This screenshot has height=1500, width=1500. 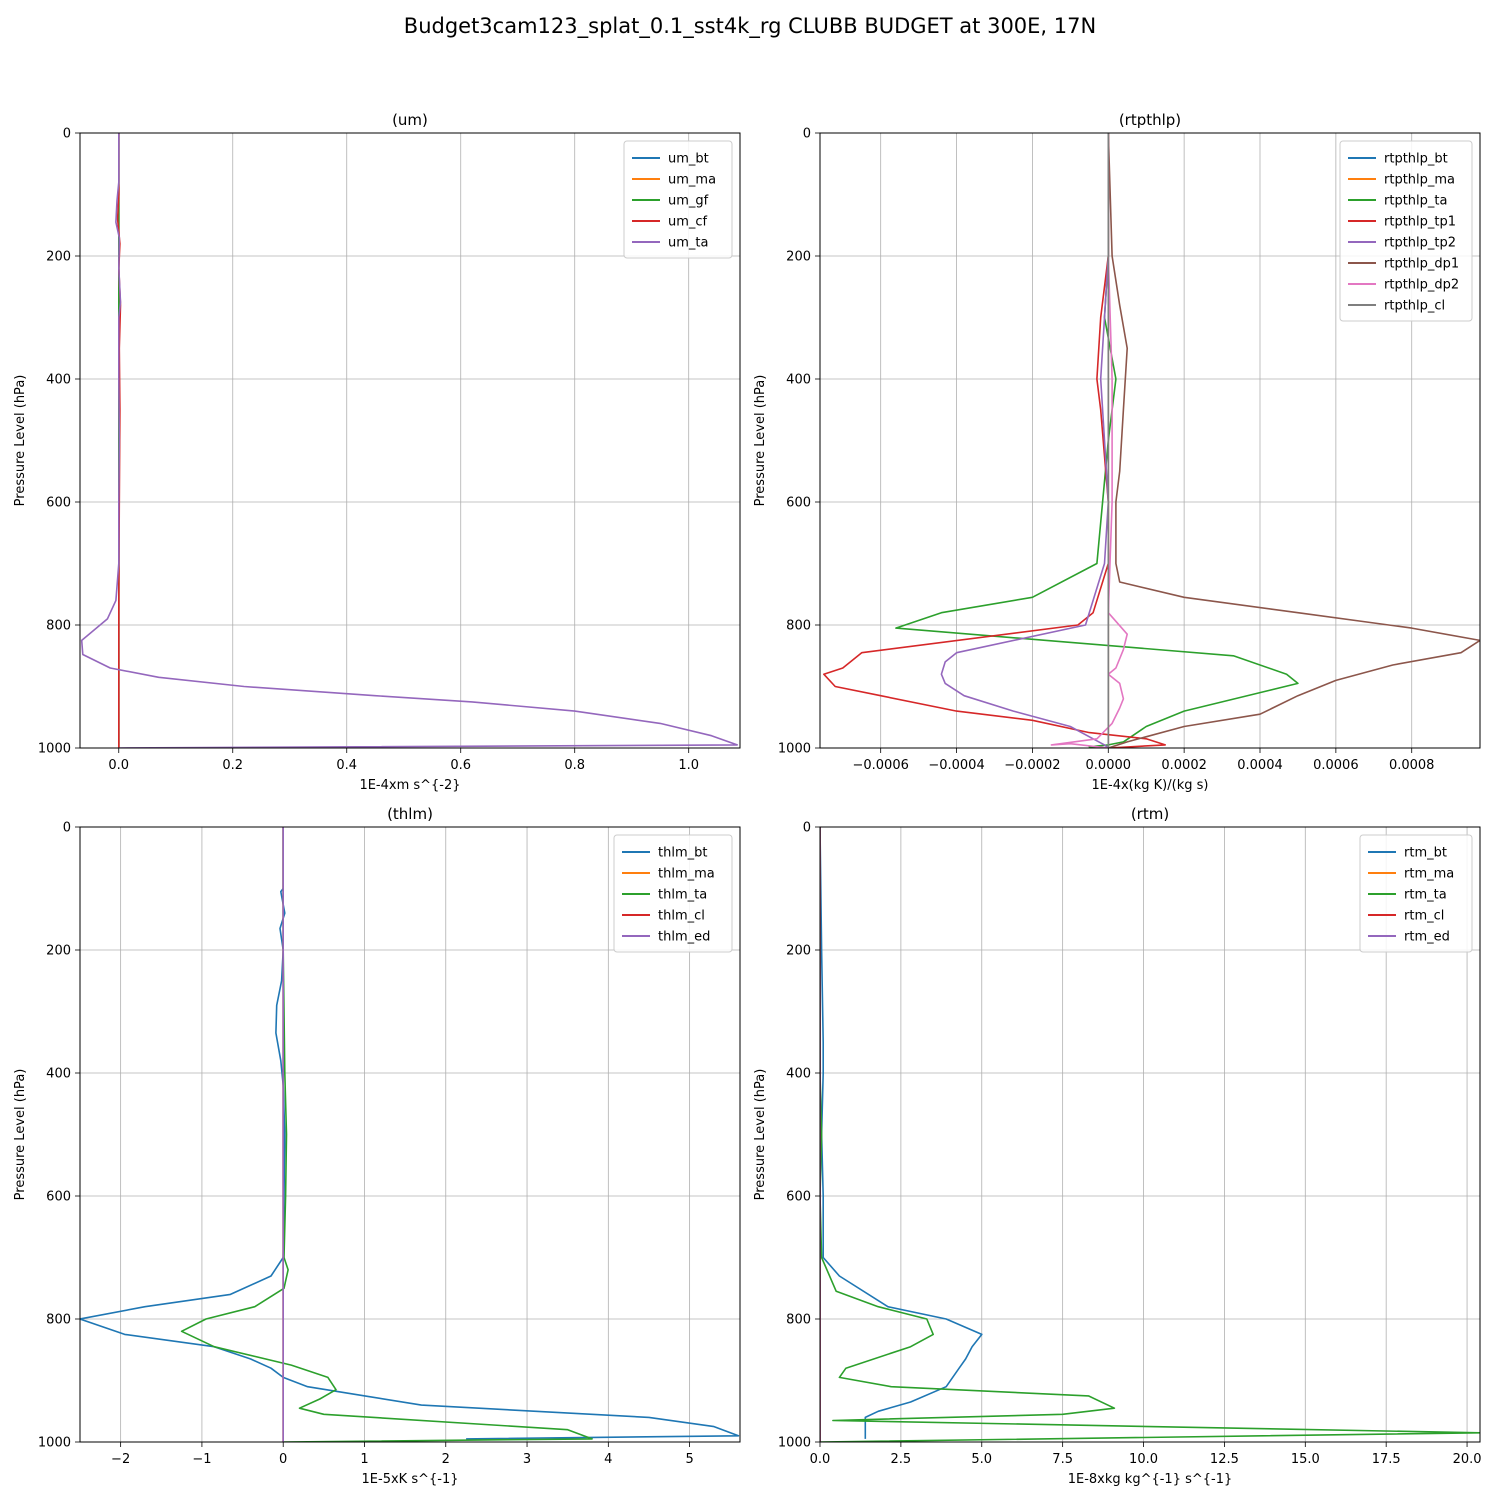 What do you see at coordinates (1336, 765) in the screenshot?
I see `x-tick-label: 0.0006` at bounding box center [1336, 765].